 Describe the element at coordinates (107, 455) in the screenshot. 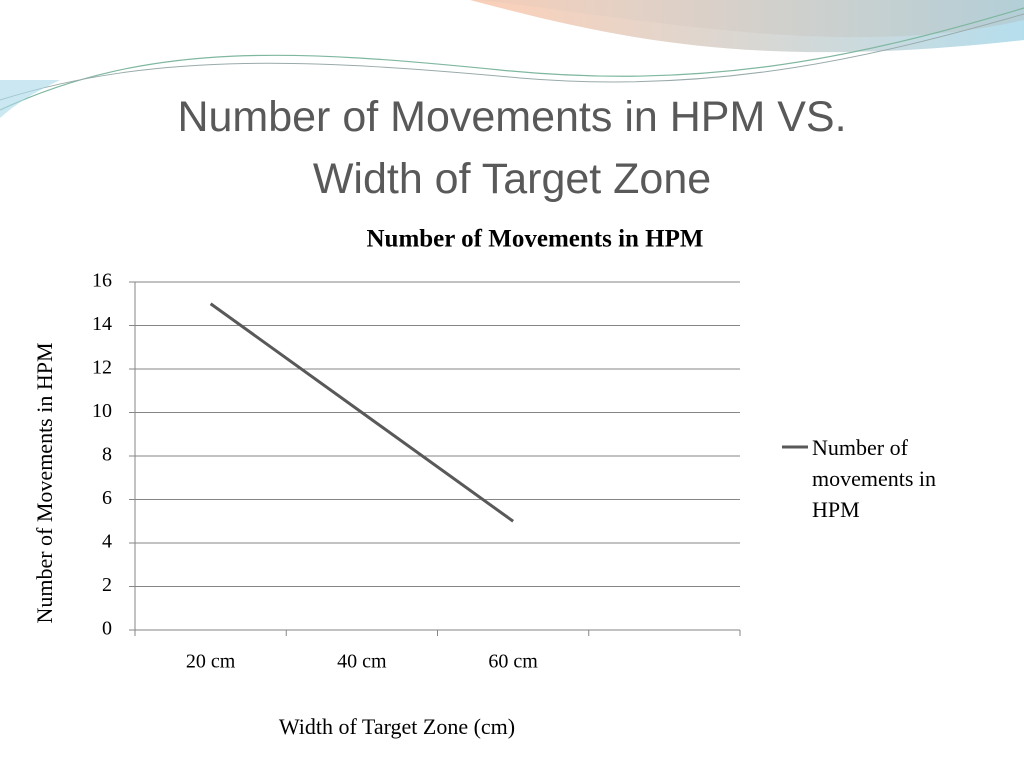

I see `y-tick-label: 8` at that location.